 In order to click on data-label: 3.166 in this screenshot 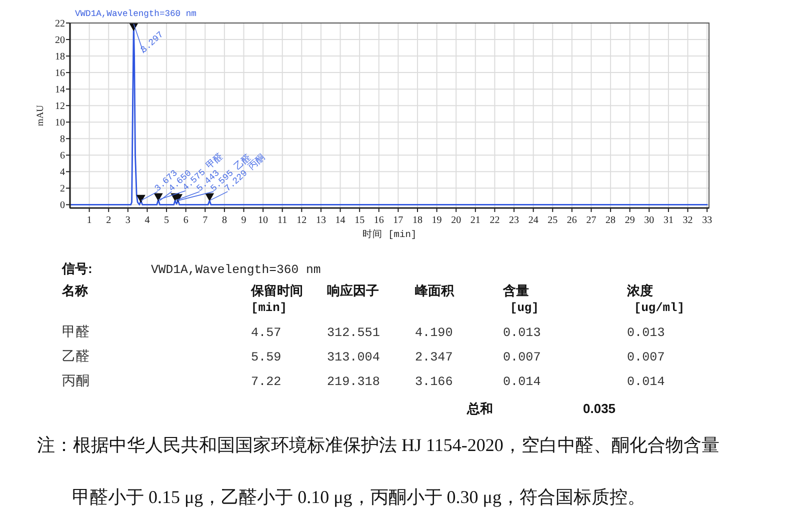, I will do `click(434, 382)`.